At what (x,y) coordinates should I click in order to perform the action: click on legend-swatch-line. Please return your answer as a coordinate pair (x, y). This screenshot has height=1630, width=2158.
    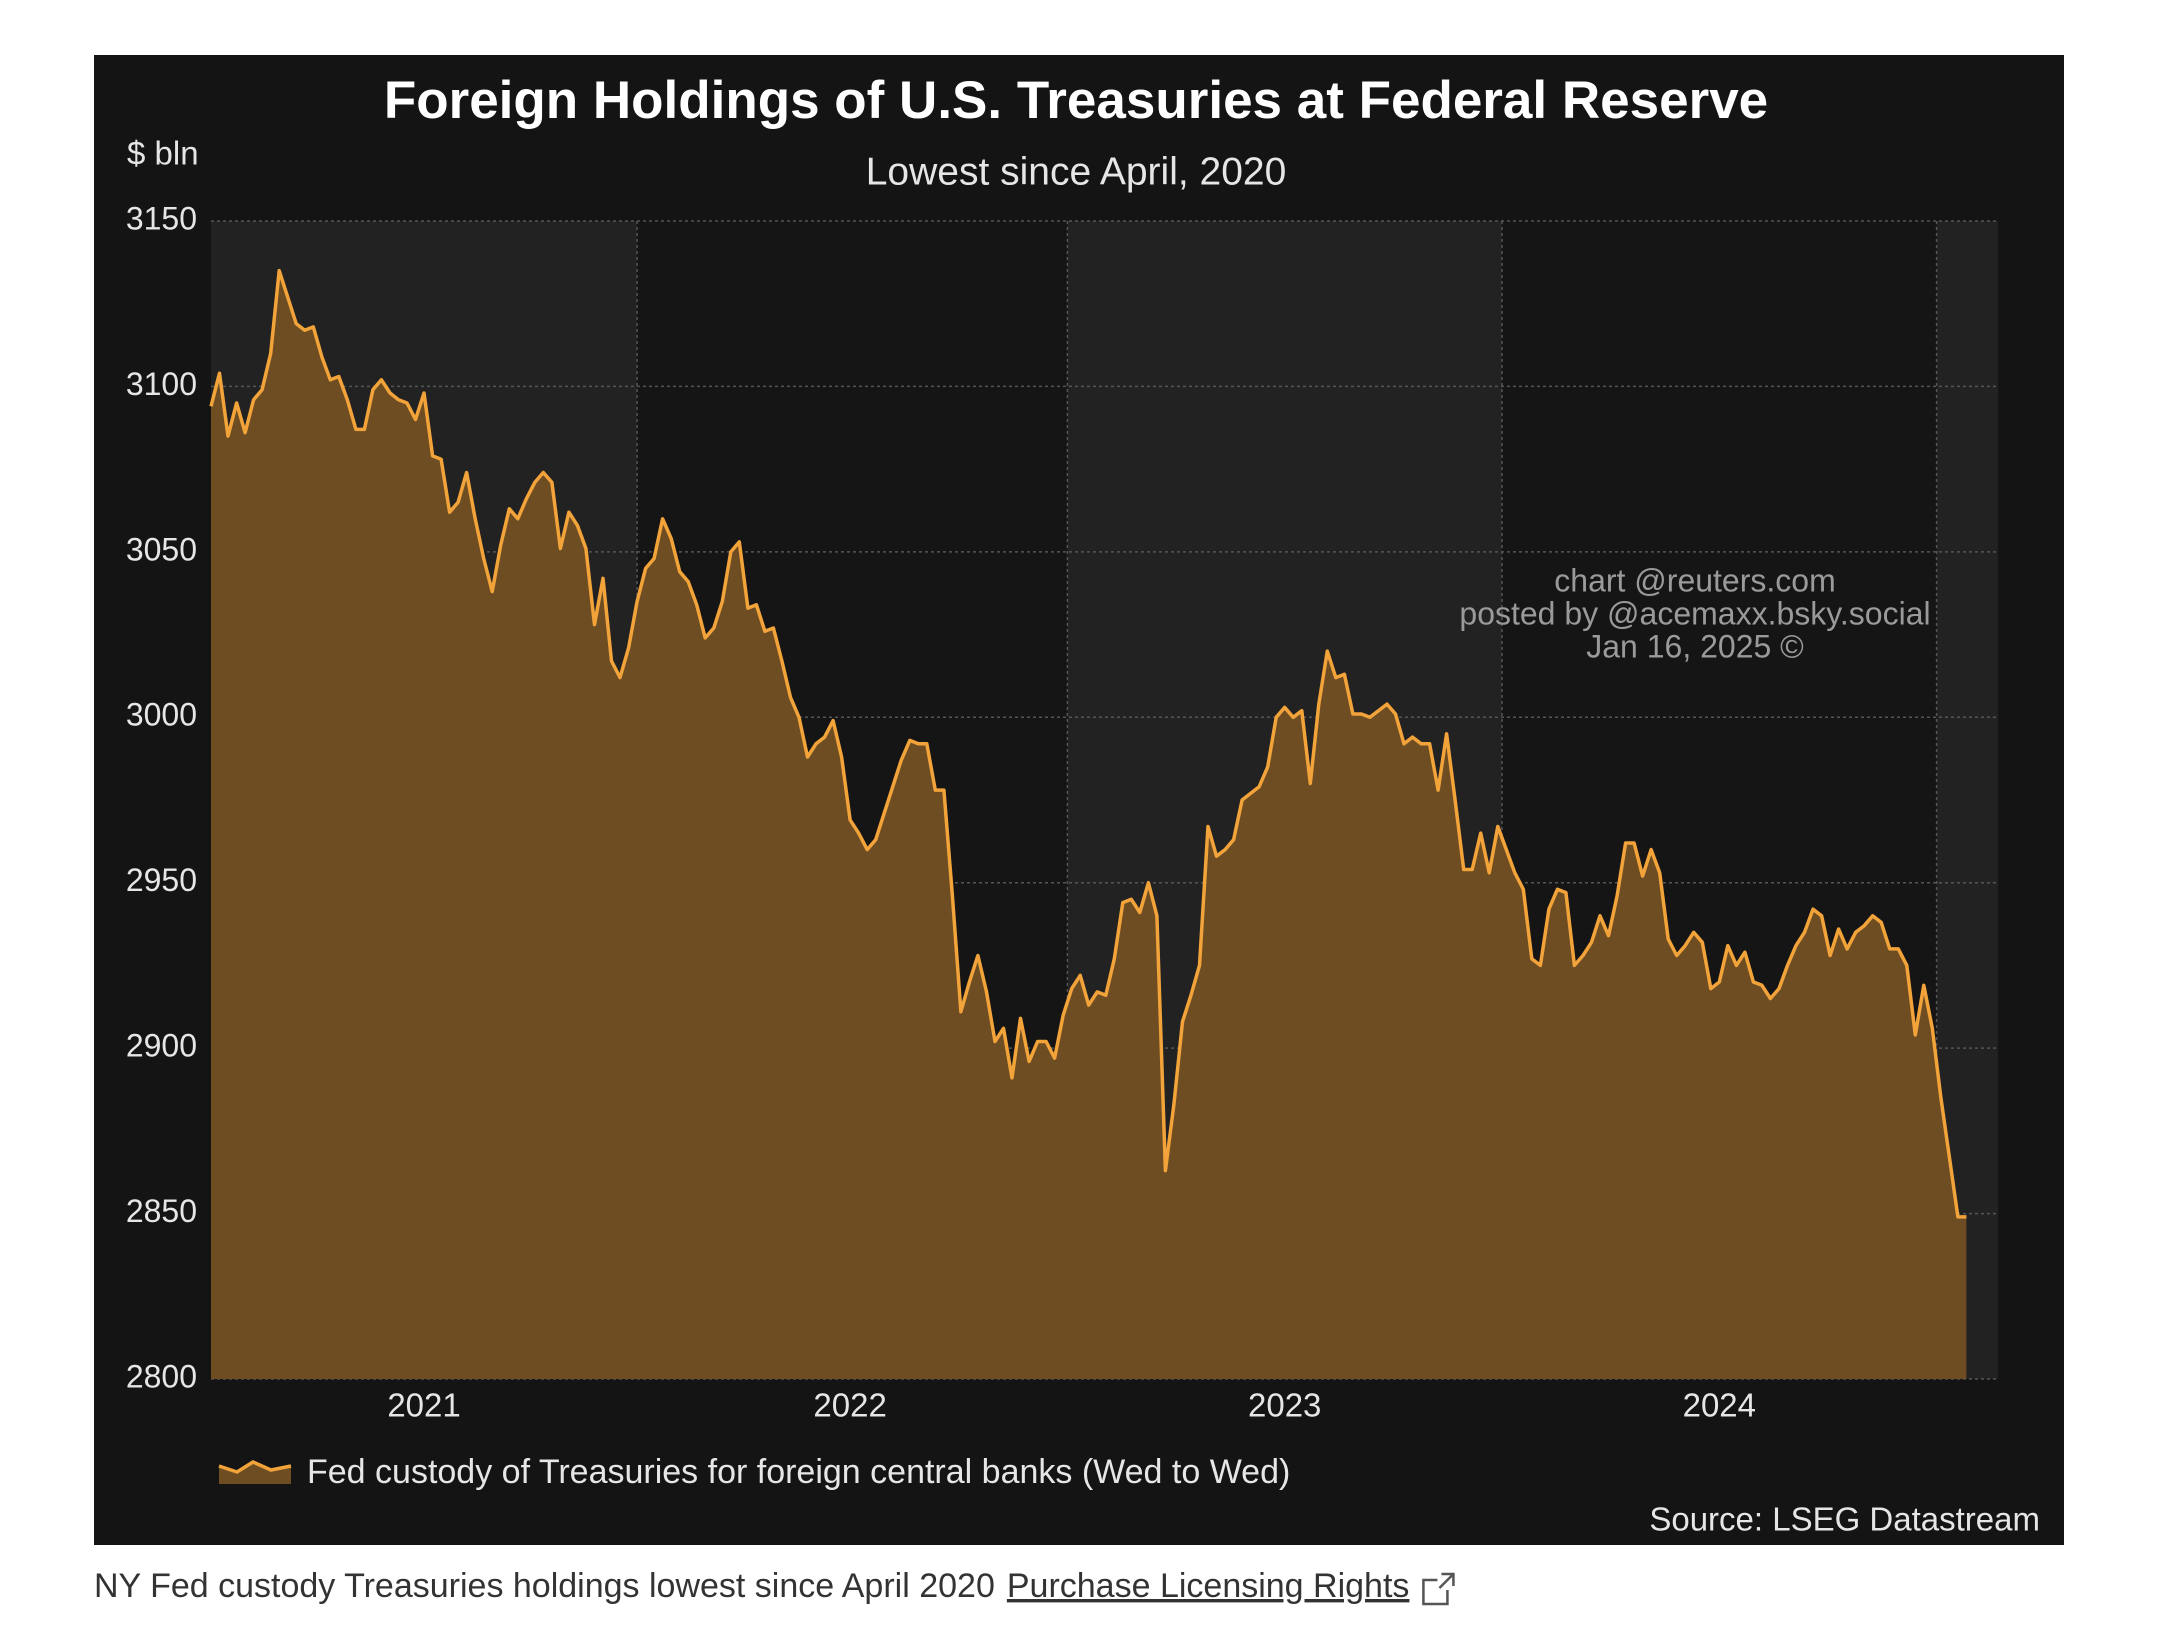
    Looking at the image, I should click on (255, 1467).